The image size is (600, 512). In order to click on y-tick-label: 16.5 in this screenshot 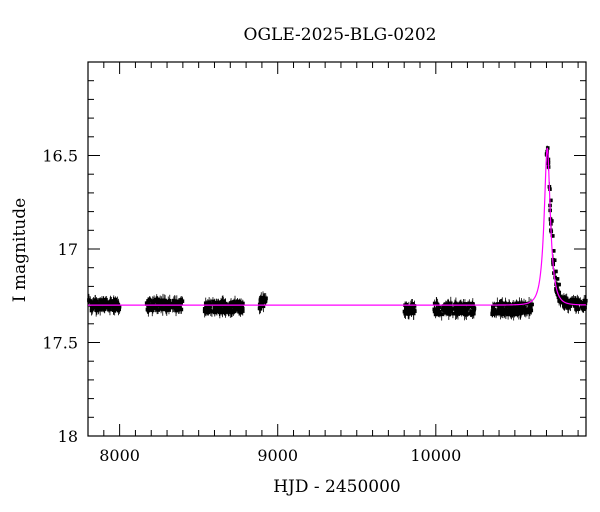, I will do `click(60, 156)`.